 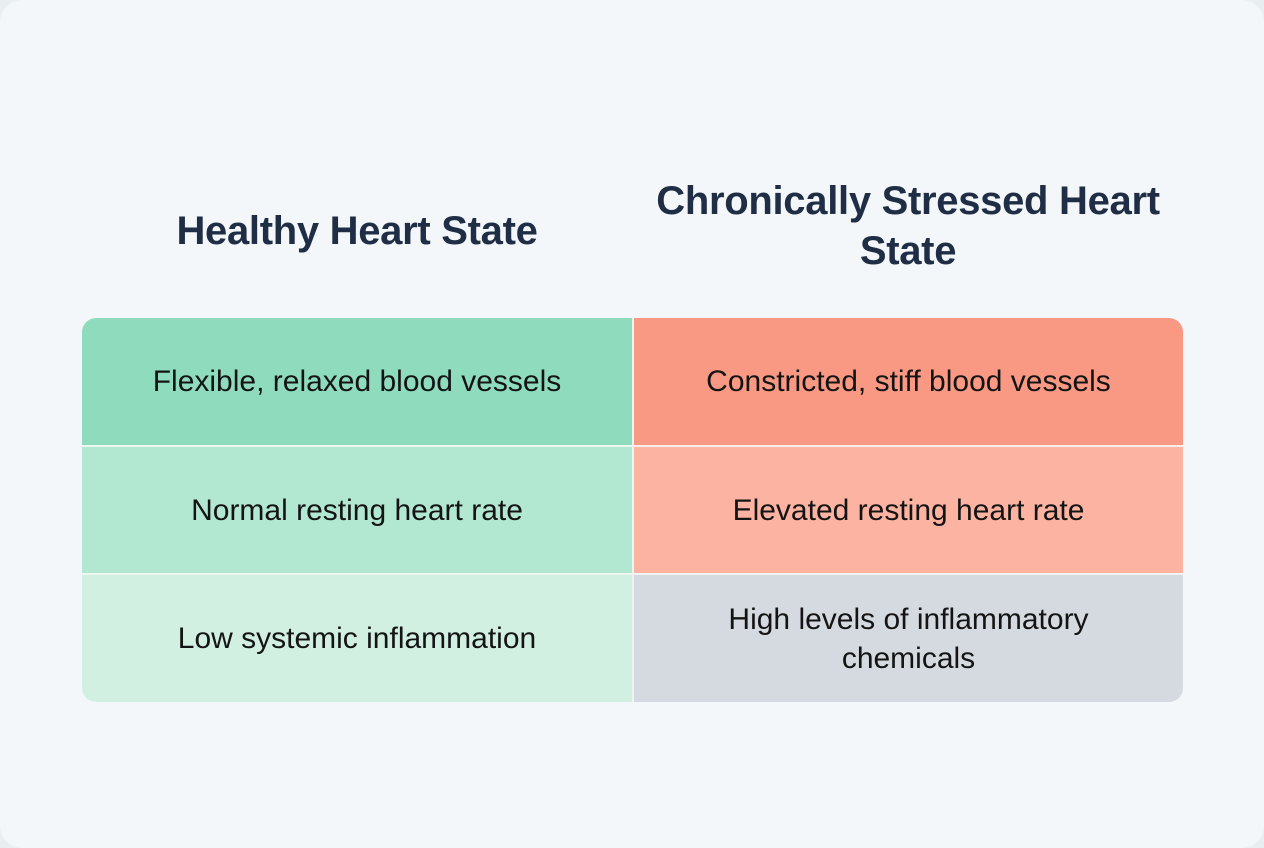 What do you see at coordinates (907, 509) in the screenshot?
I see `stressed-cell-heart-rate: Elevated resting heart rate` at bounding box center [907, 509].